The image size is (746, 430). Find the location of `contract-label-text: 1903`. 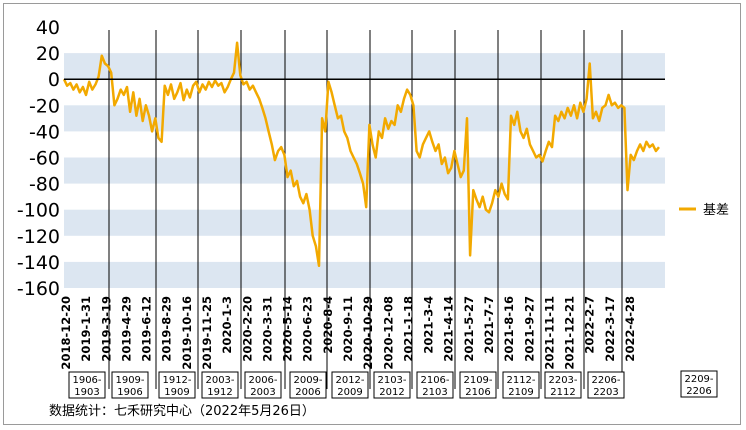

contract-label-text: 1903 is located at coordinates (86, 392).